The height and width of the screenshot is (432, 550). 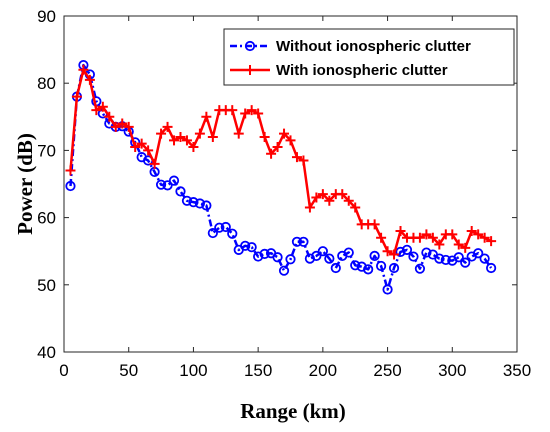 I want to click on legend-entry-2: With ionospheric clutter, so click(x=339, y=70).